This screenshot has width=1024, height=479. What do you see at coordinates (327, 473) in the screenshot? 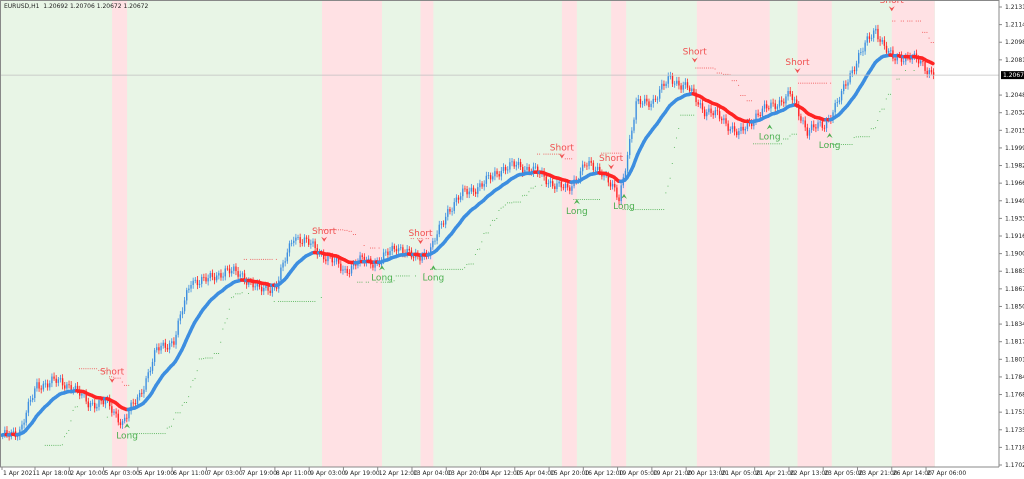
I see `x-tick-label: 9 Apr 03:00` at bounding box center [327, 473].